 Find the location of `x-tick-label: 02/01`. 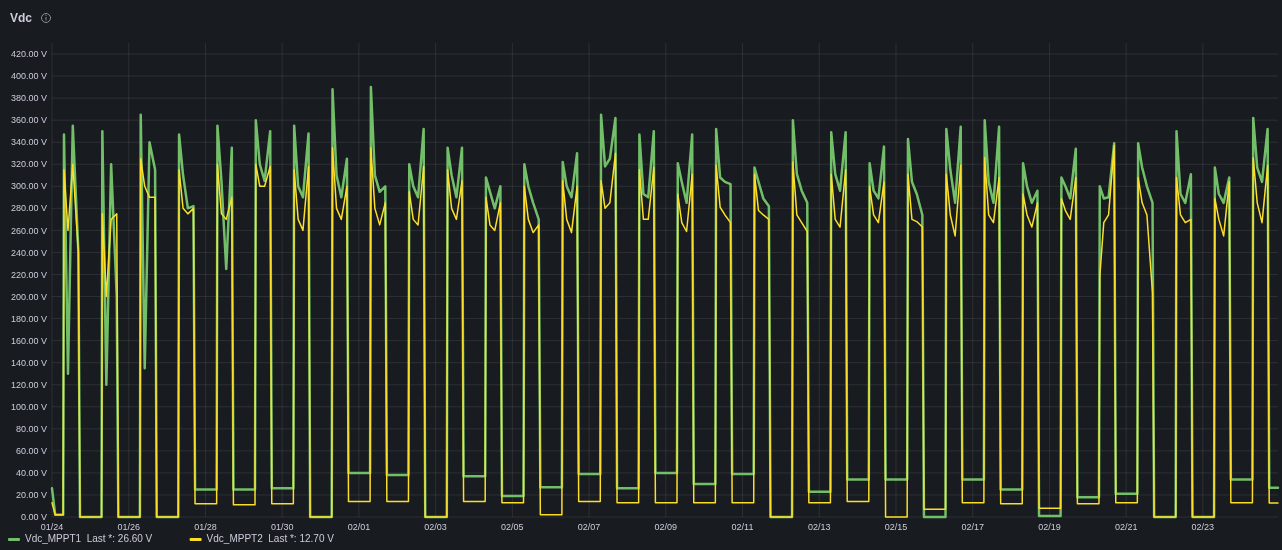

x-tick-label: 02/01 is located at coordinates (359, 527).